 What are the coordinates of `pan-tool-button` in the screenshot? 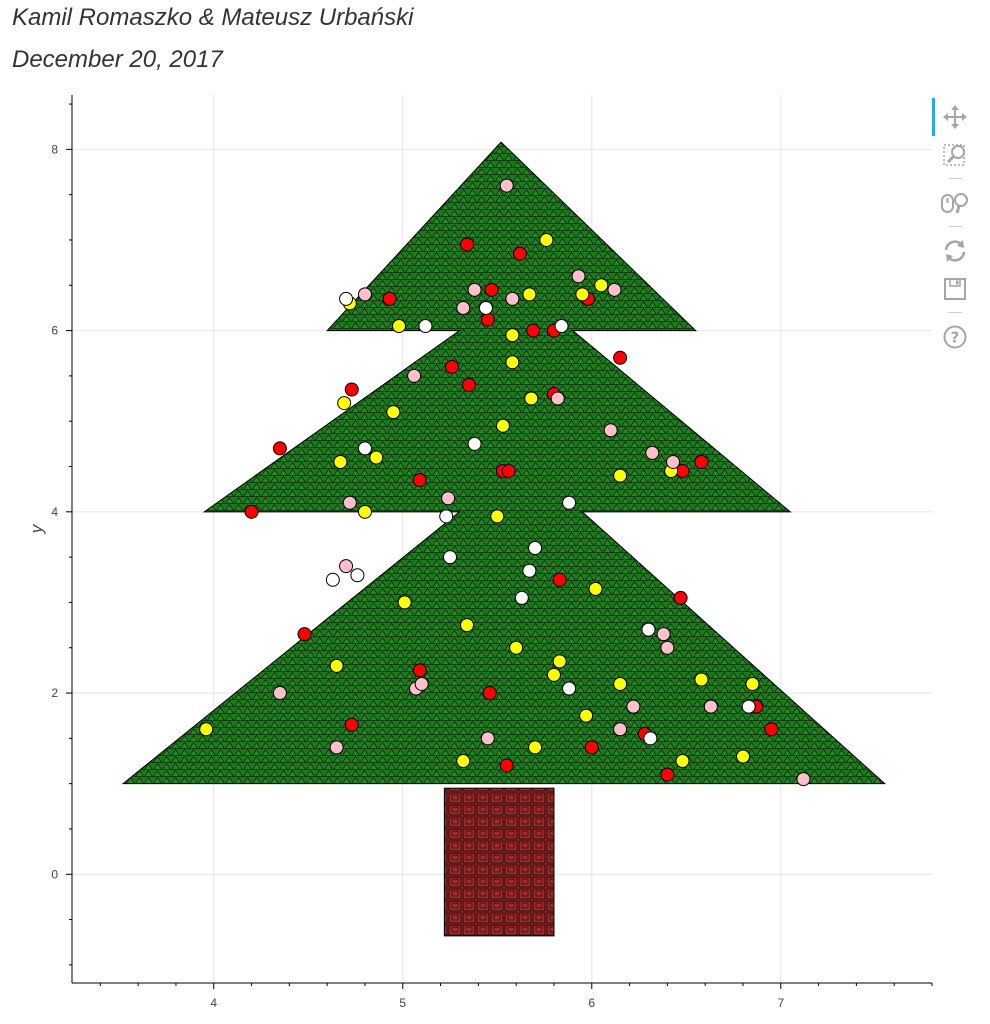 It's located at (955, 117).